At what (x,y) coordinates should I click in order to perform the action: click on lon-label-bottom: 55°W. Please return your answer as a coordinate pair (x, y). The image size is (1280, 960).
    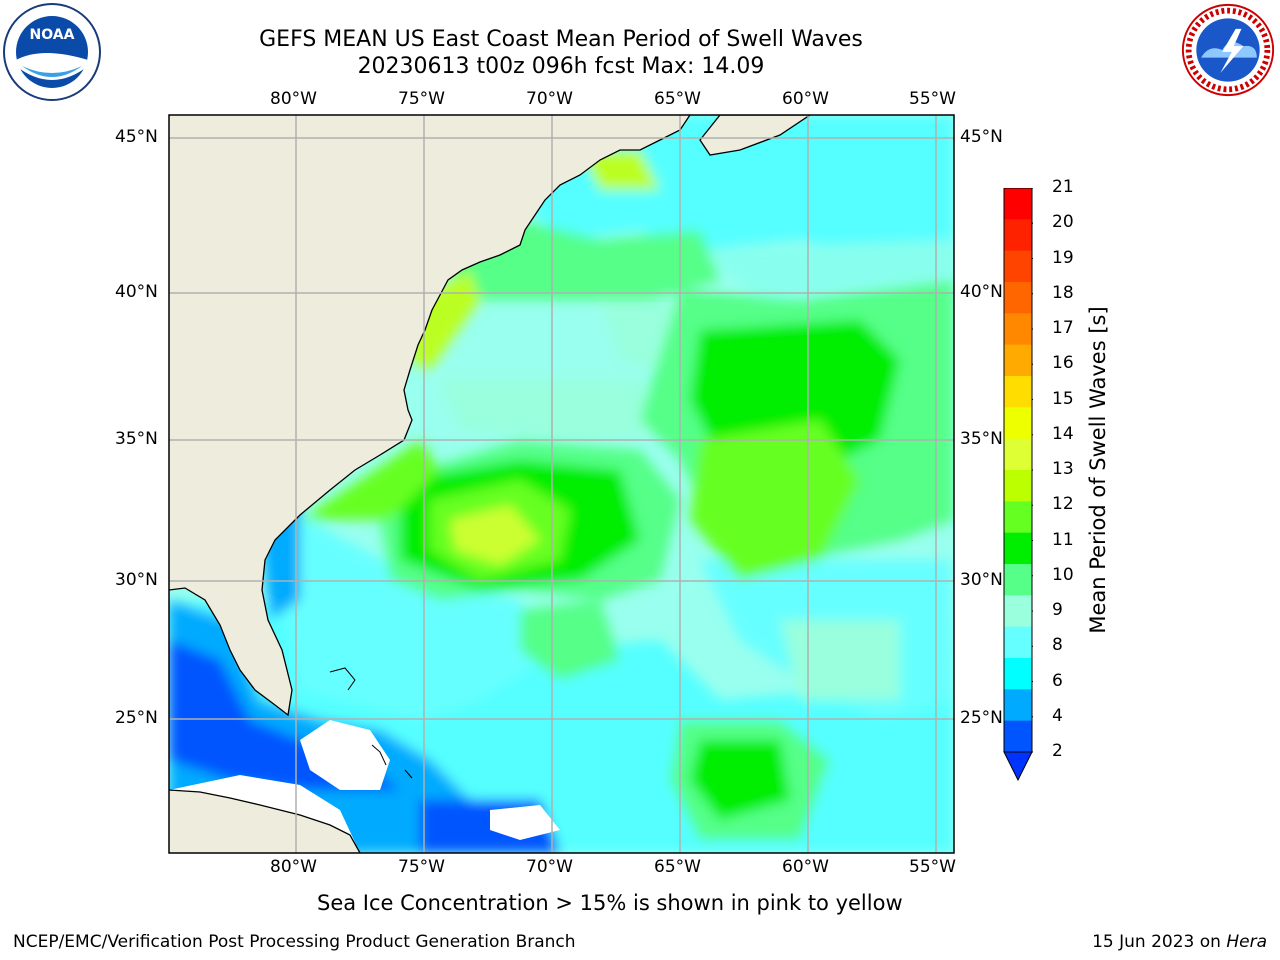
    Looking at the image, I should click on (932, 867).